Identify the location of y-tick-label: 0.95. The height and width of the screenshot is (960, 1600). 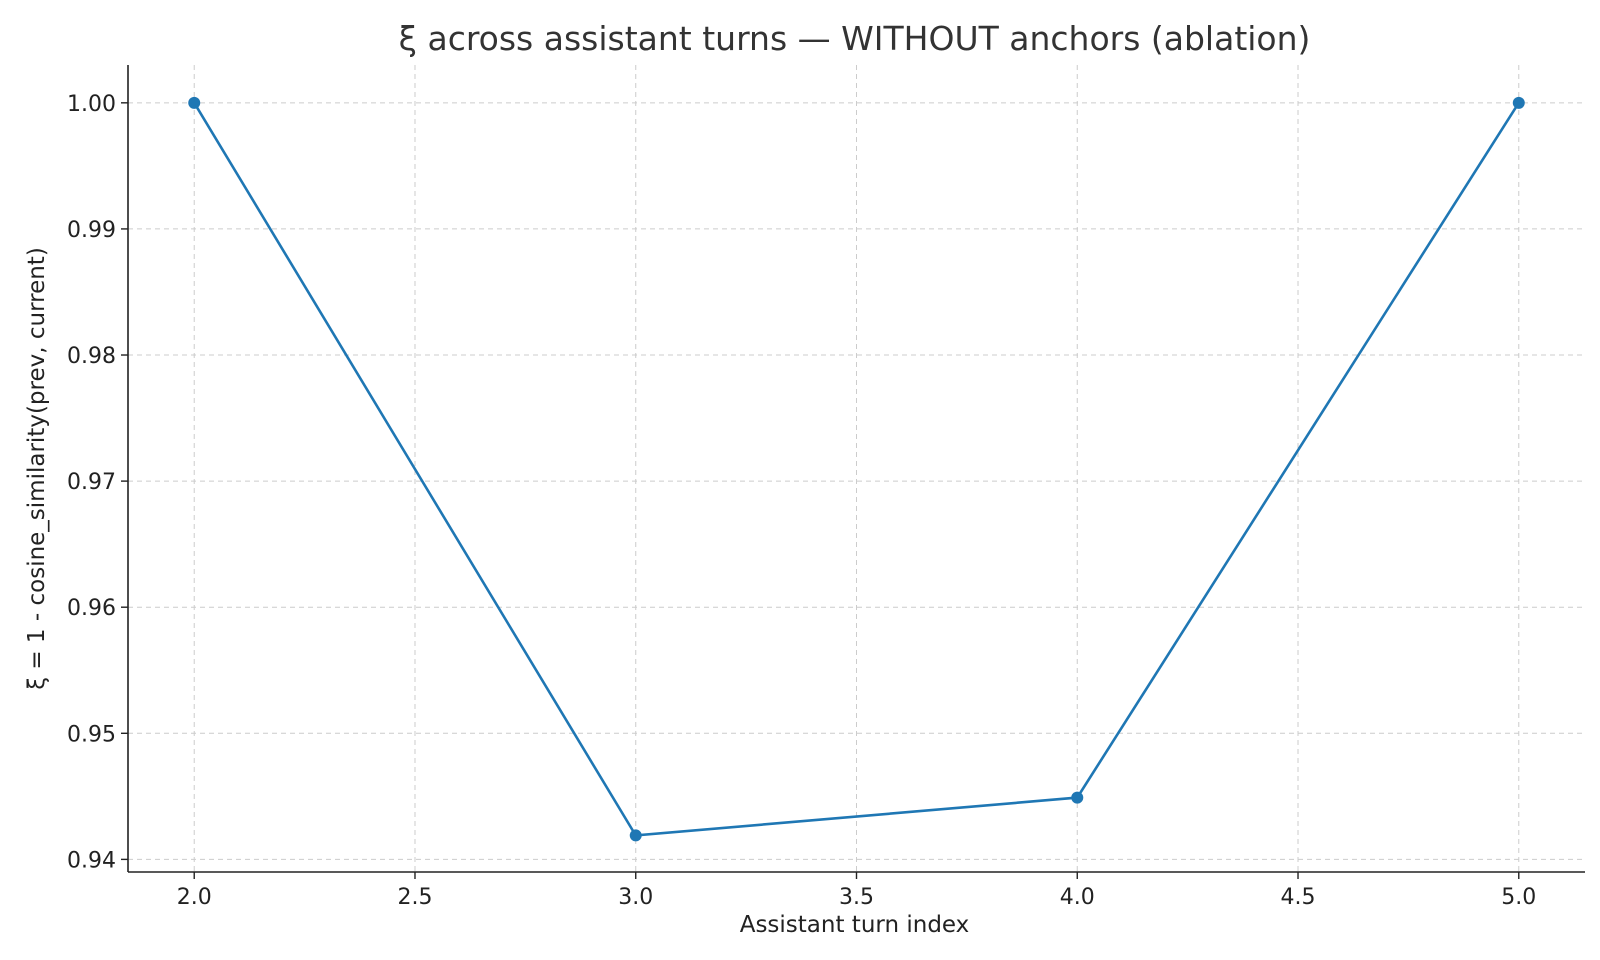
(91, 734).